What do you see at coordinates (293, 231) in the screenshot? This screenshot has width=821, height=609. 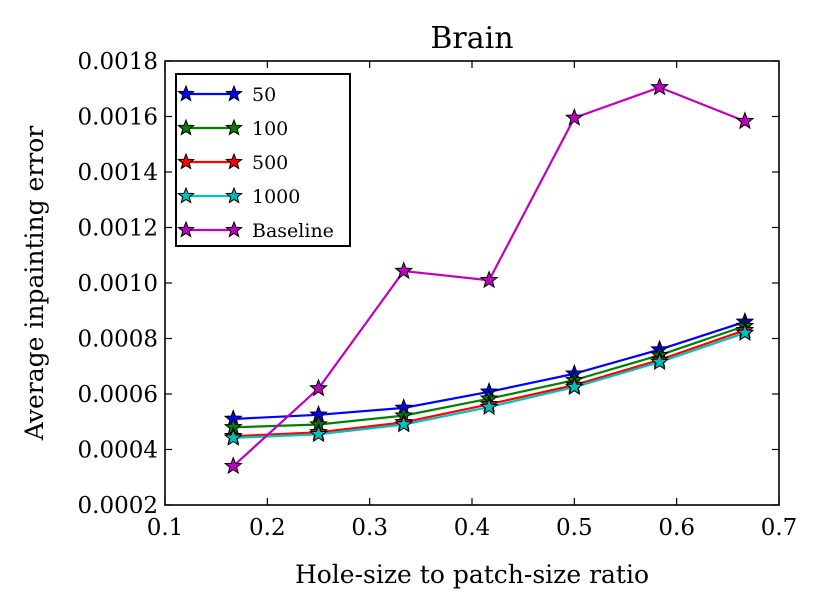 I see `legend-label: Baseline` at bounding box center [293, 231].